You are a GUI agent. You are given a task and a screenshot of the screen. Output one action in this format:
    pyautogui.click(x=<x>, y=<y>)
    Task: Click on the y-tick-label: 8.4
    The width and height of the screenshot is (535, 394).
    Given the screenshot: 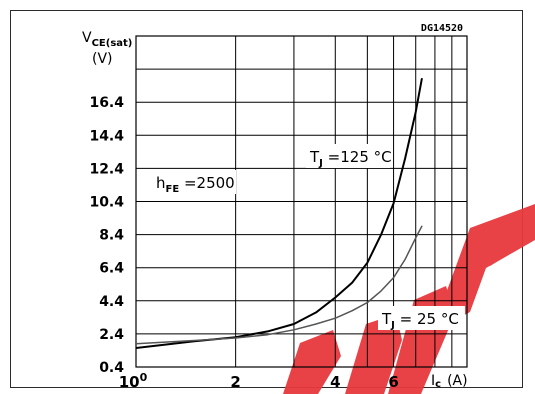 What is the action you would take?
    pyautogui.click(x=111, y=236)
    